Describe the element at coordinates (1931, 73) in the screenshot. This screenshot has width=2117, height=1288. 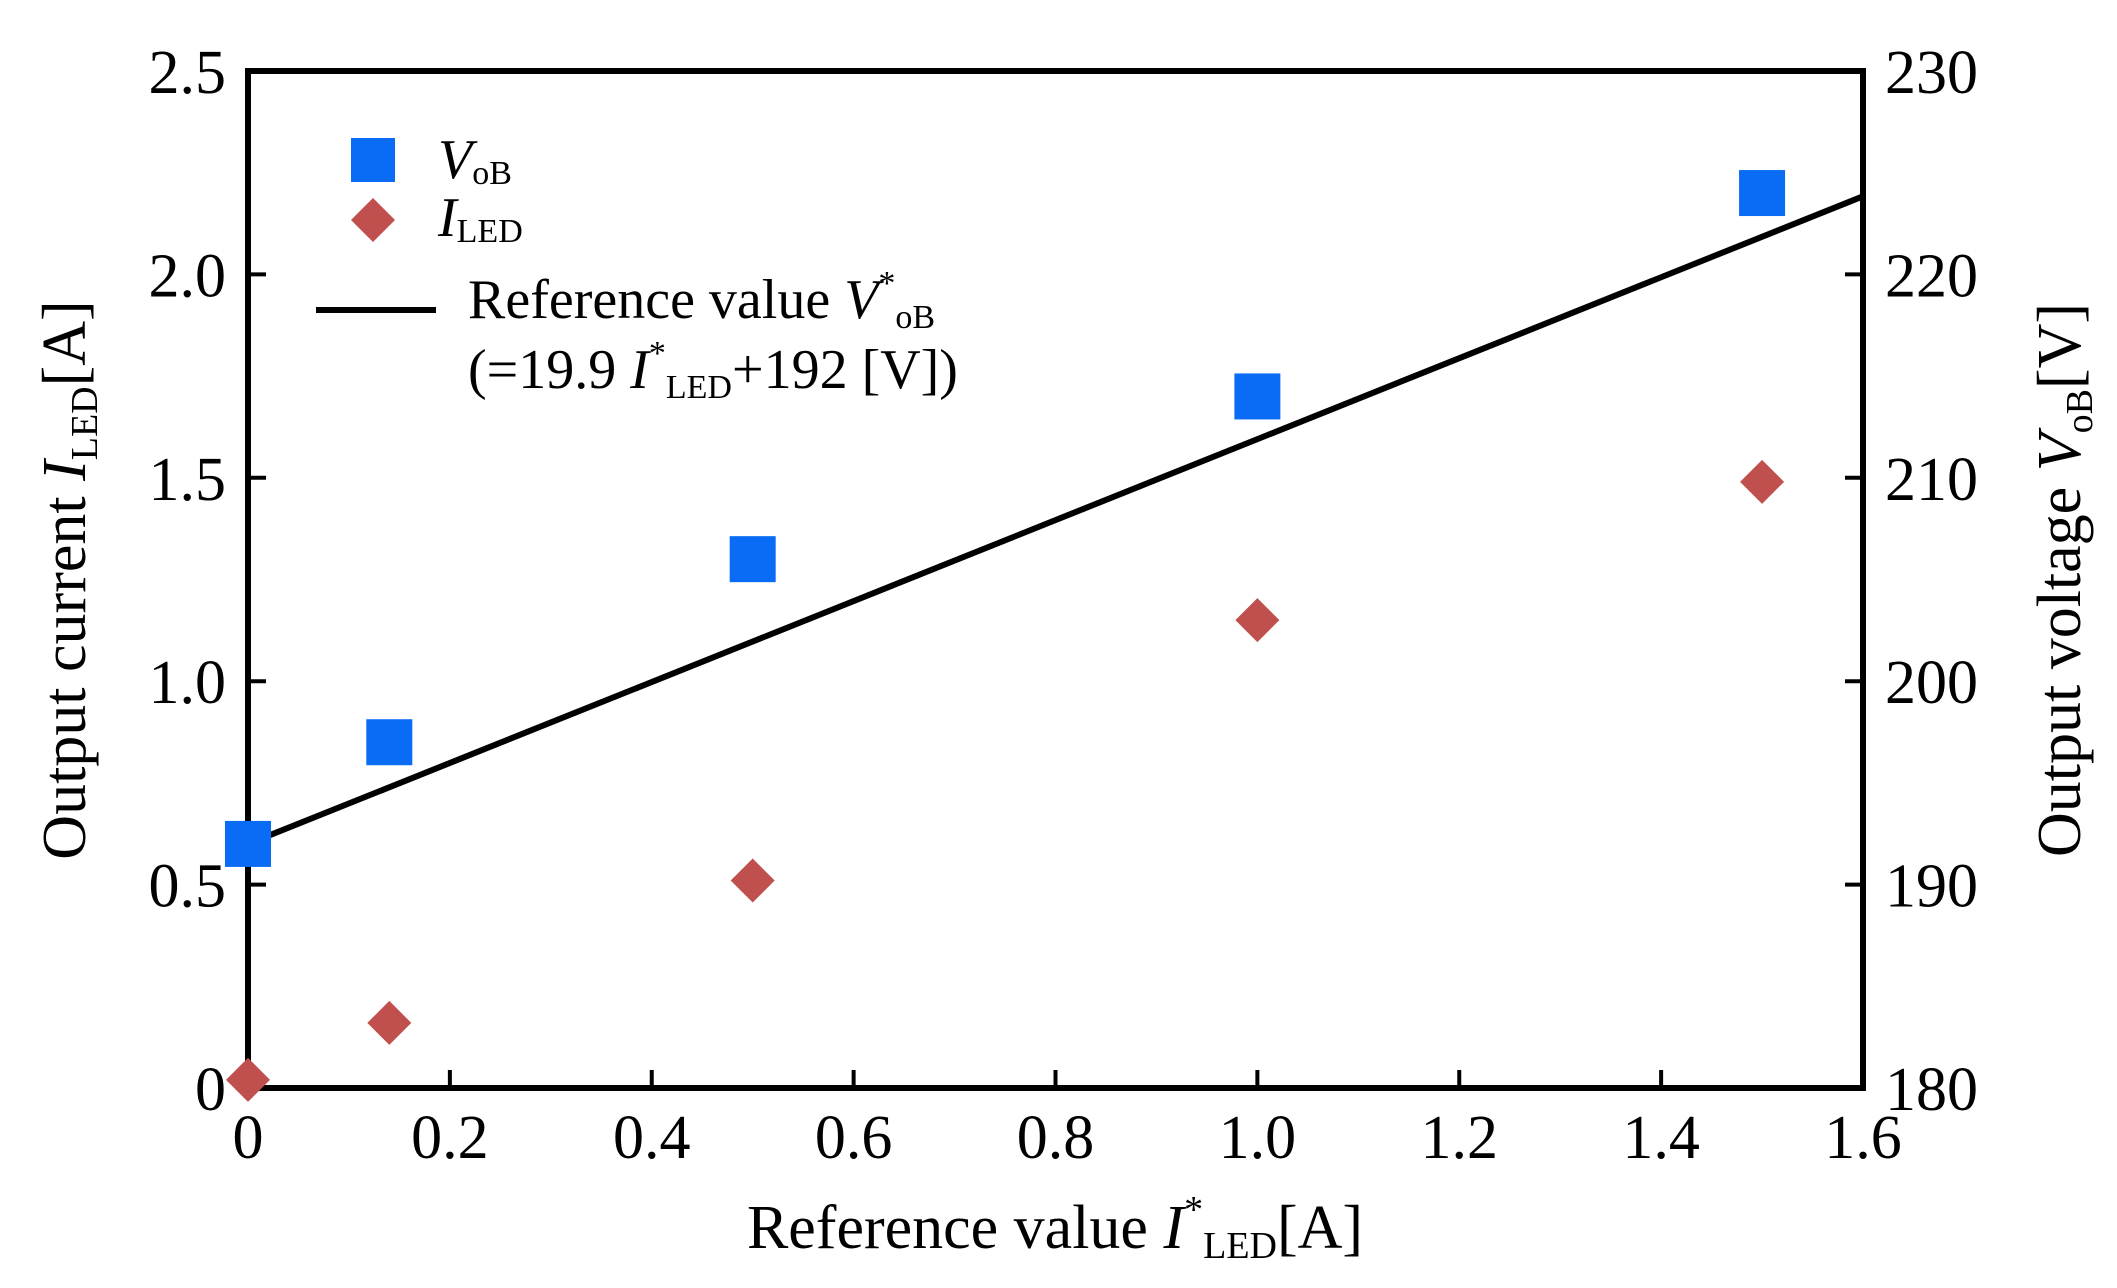
I see `y-right-tick-label: 230` at that location.